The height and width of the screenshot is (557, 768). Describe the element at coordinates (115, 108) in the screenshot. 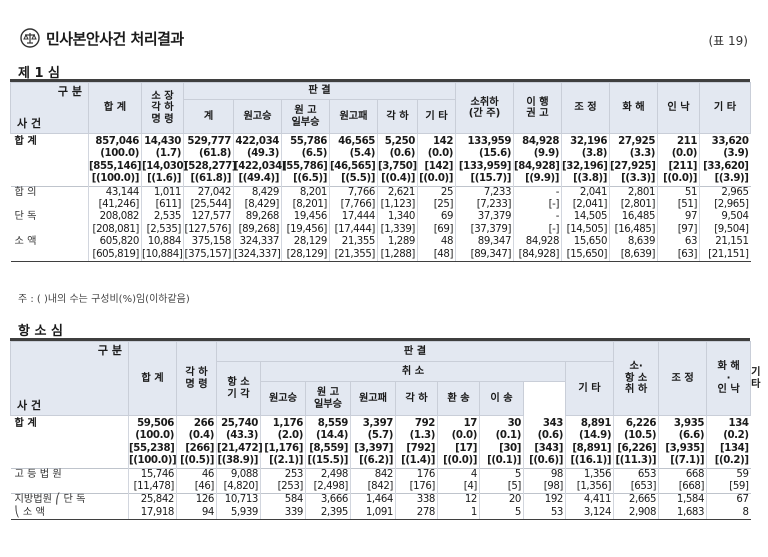

I see `col-total: 합 계` at that location.